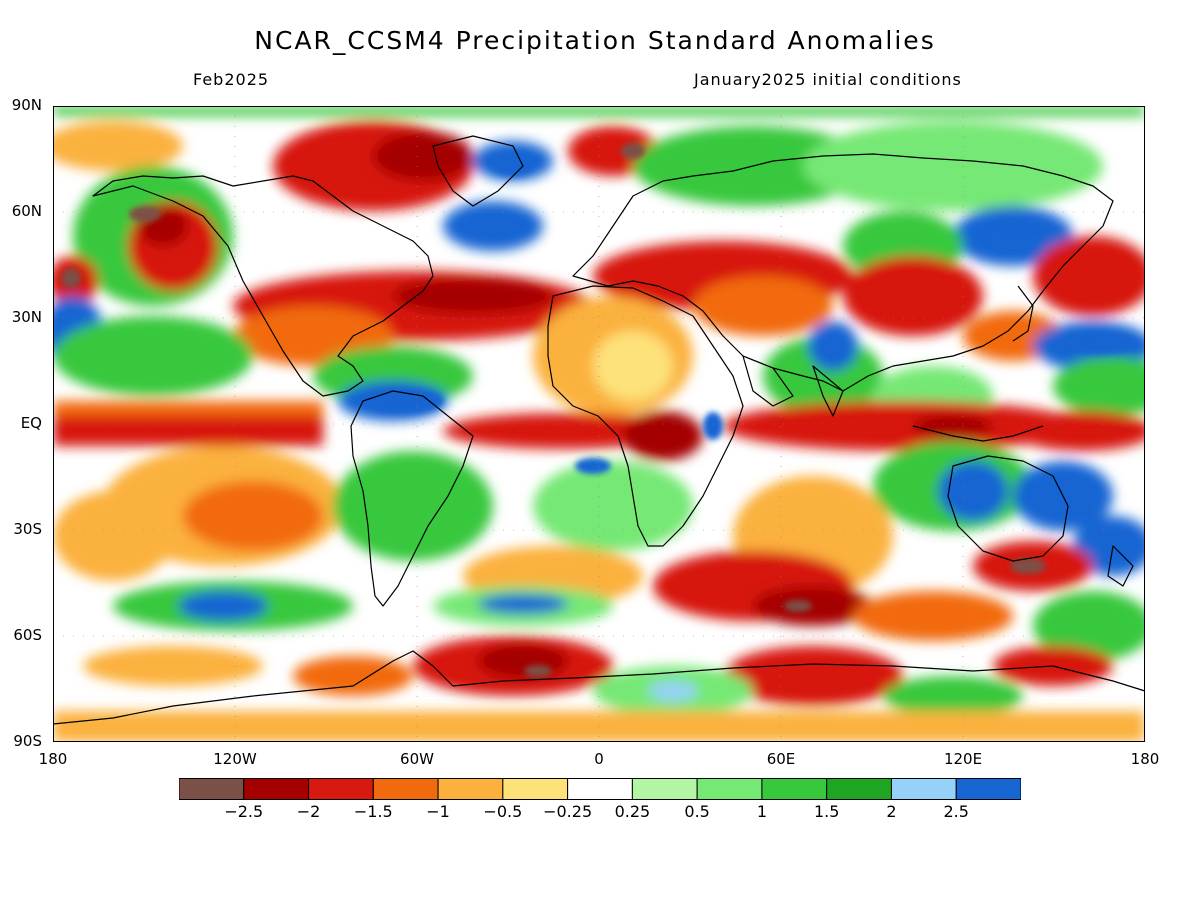 The width and height of the screenshot is (1200, 900). What do you see at coordinates (828, 79) in the screenshot?
I see `initial-conditions-label: January2025 initial conditions` at bounding box center [828, 79].